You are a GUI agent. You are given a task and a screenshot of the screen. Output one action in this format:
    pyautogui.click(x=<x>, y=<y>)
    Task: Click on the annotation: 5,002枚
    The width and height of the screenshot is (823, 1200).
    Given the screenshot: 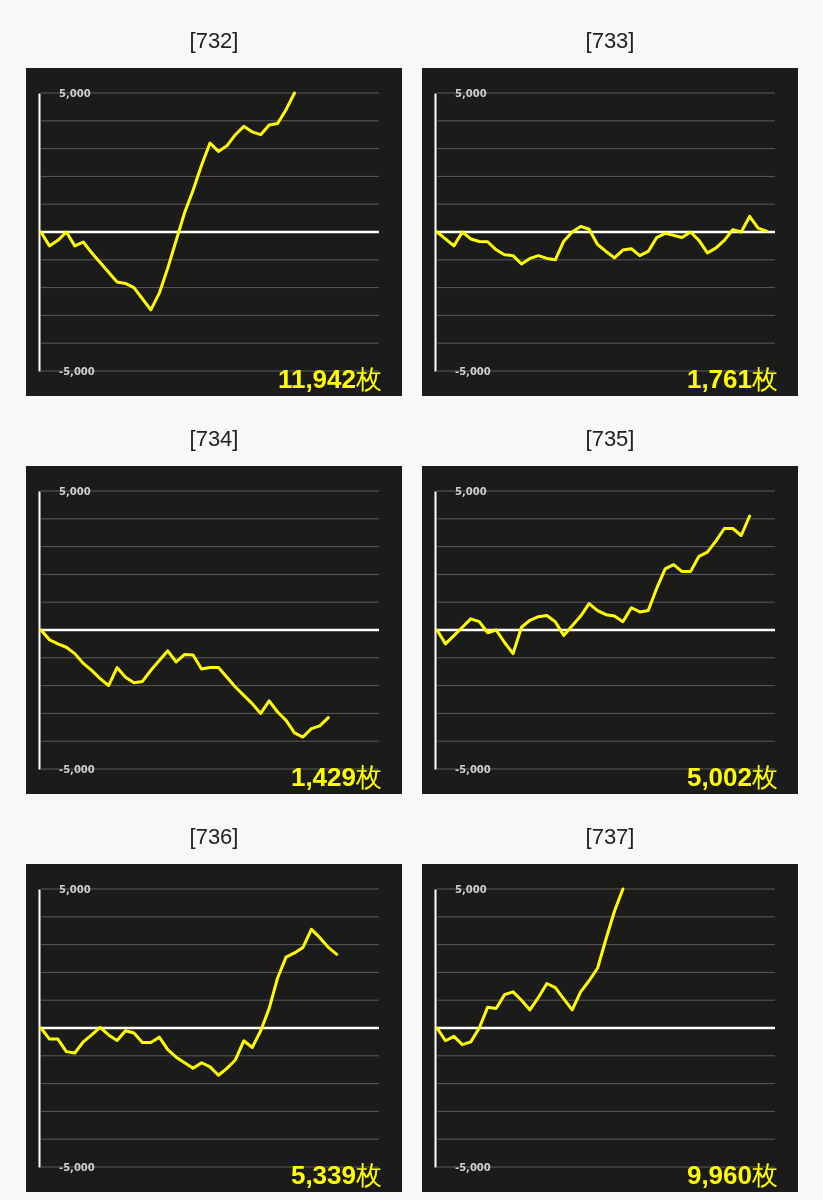 What is the action you would take?
    pyautogui.click(x=732, y=777)
    